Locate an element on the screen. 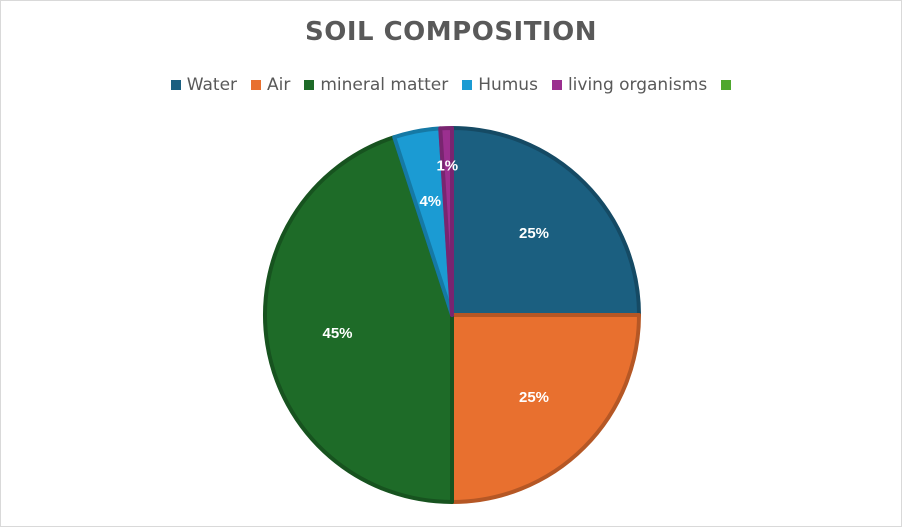  legend-label: Water is located at coordinates (212, 85).